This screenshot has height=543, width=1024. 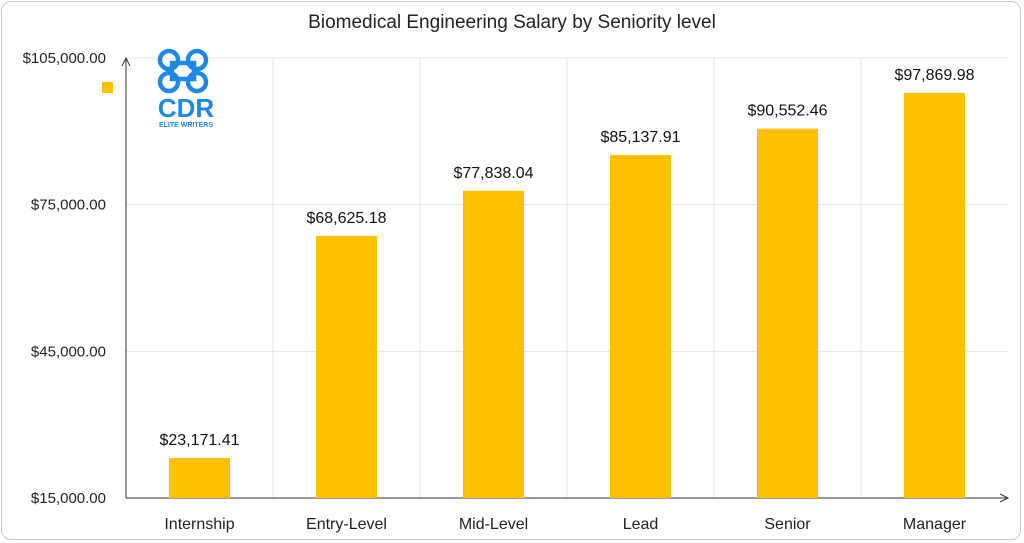 I want to click on x-tick-label: Entry-Level, so click(x=346, y=524).